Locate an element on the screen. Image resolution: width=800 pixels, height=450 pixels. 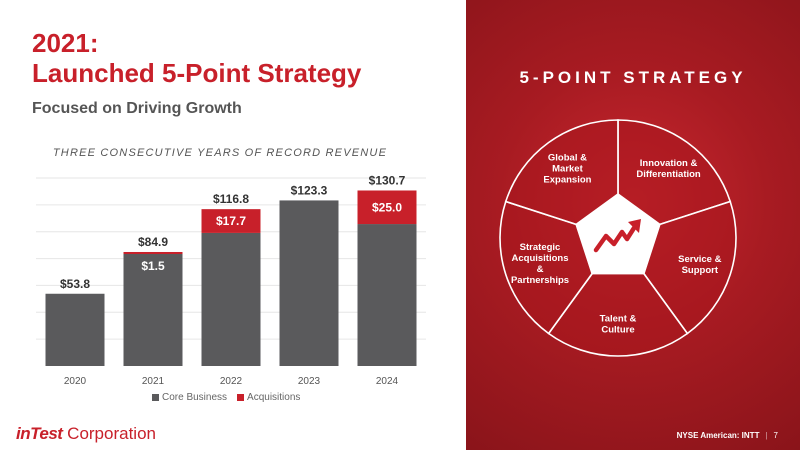
total-label-2021: $84.9 is located at coordinates (153, 242).